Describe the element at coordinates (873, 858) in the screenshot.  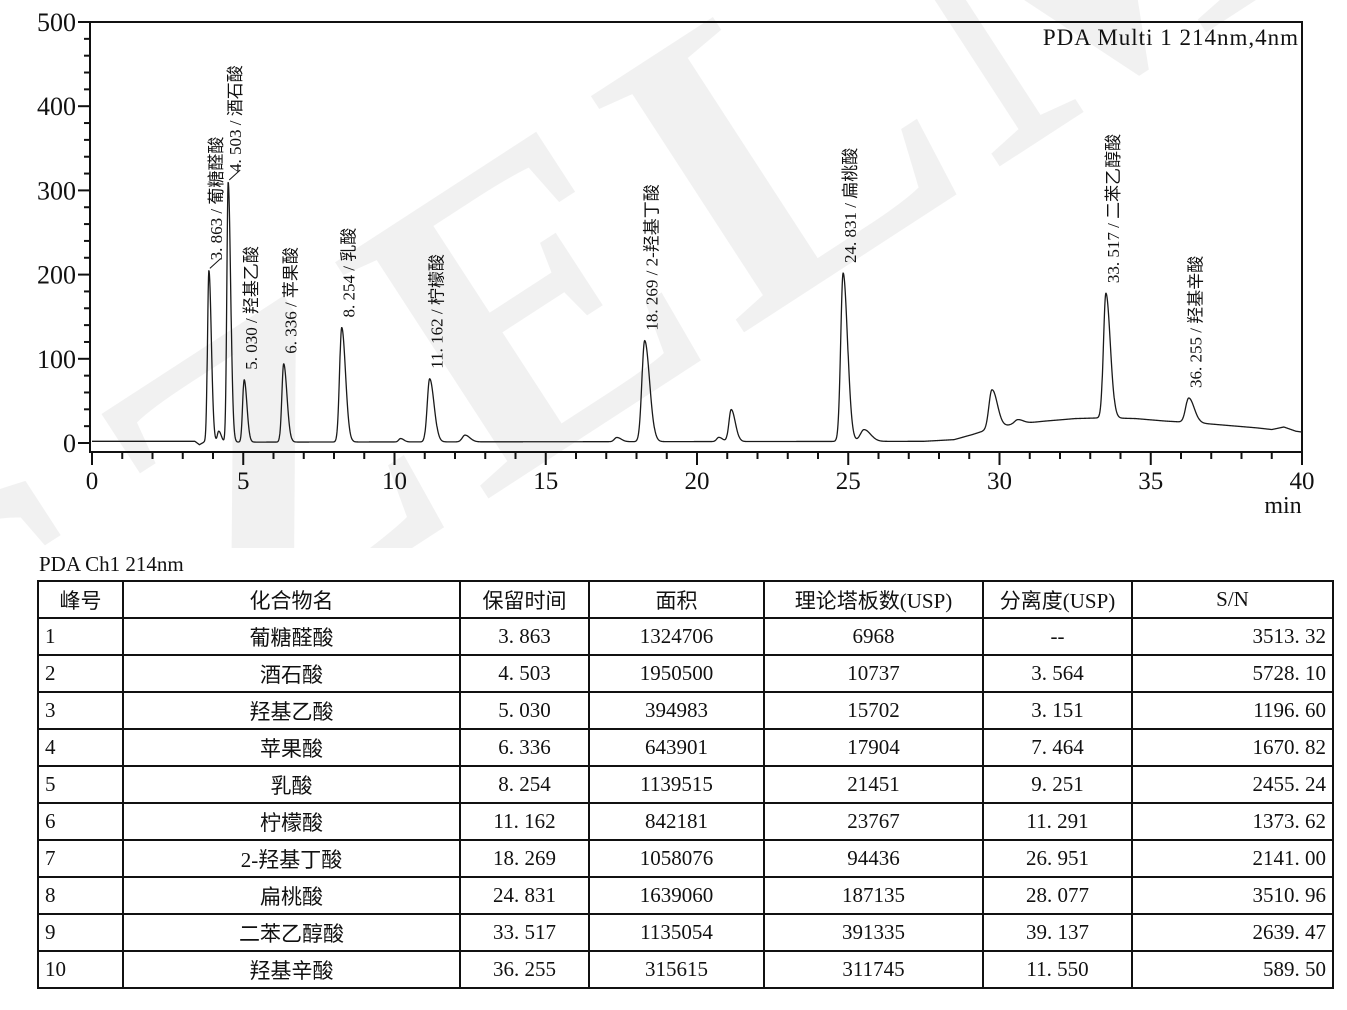
I see `table-cell: 94436` at that location.